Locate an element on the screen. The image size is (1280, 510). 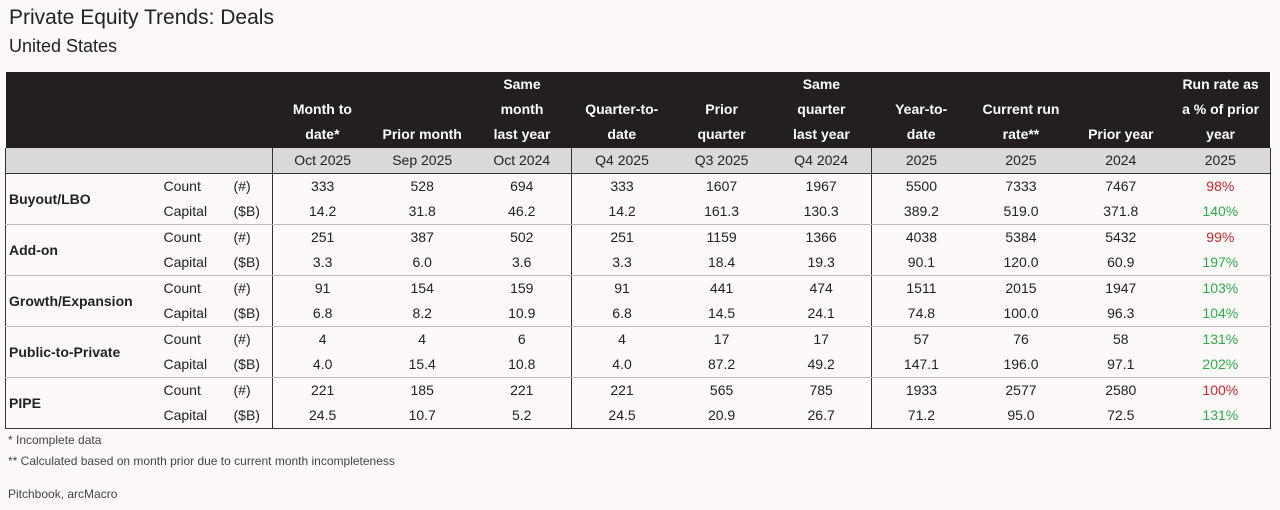
column-header-line: Current run is located at coordinates (1021, 109).